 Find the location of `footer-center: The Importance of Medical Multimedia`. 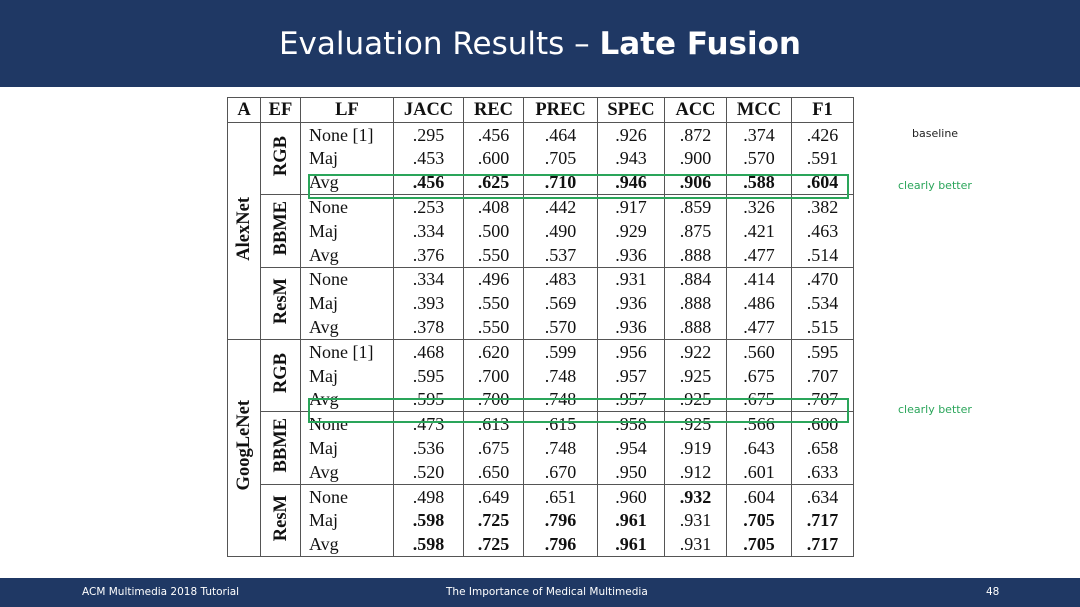

footer-center: The Importance of Medical Multimedia is located at coordinates (547, 592).